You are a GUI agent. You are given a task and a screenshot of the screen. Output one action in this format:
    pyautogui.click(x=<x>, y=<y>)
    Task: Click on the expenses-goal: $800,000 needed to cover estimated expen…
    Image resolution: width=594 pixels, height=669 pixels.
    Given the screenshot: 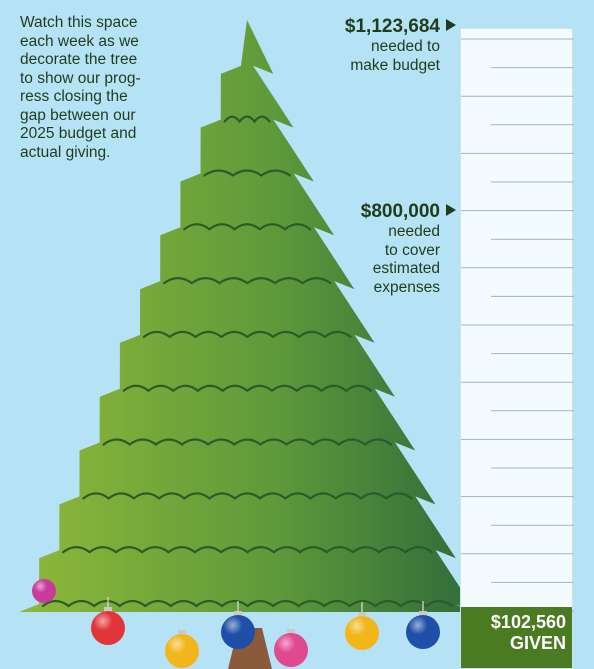 What is the action you would take?
    pyautogui.click(x=408, y=249)
    